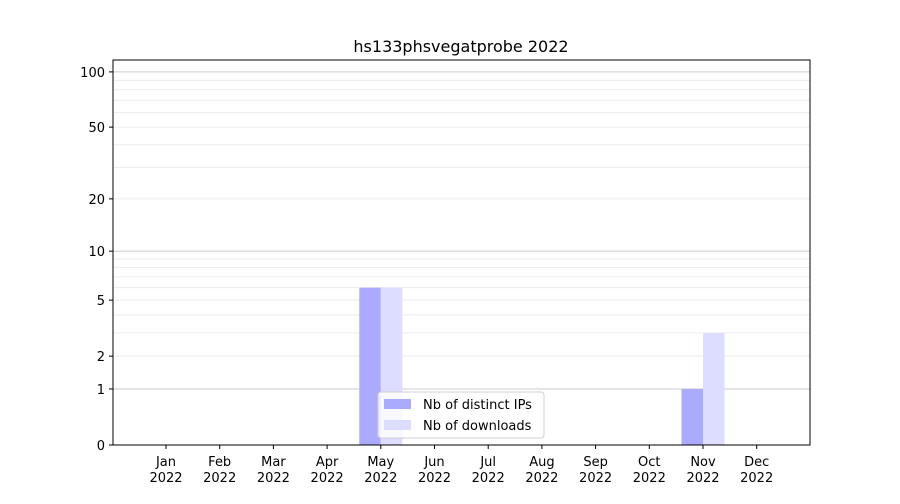 This screenshot has height=504, width=900. I want to click on x-tick-label: Apr, so click(327, 462).